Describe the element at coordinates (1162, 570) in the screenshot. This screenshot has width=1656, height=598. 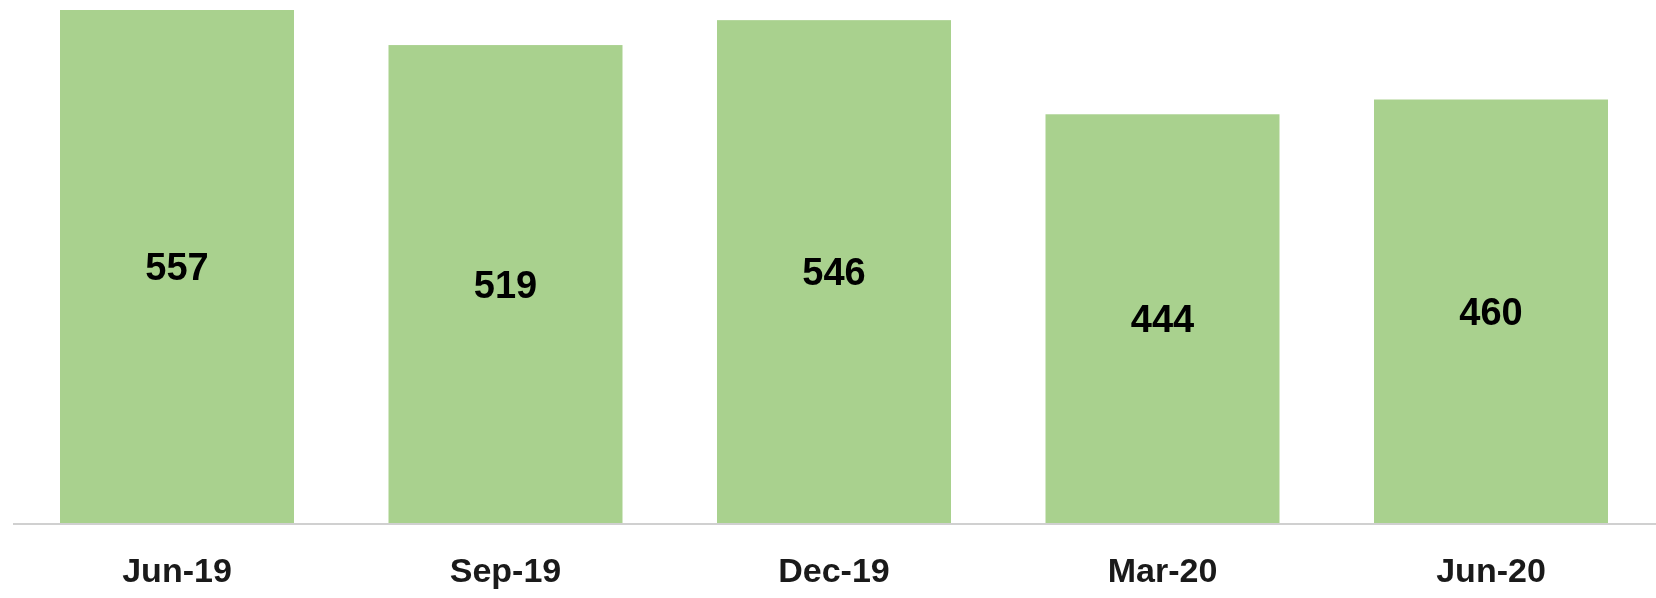
I see `x-tick-label: Mar-20` at that location.